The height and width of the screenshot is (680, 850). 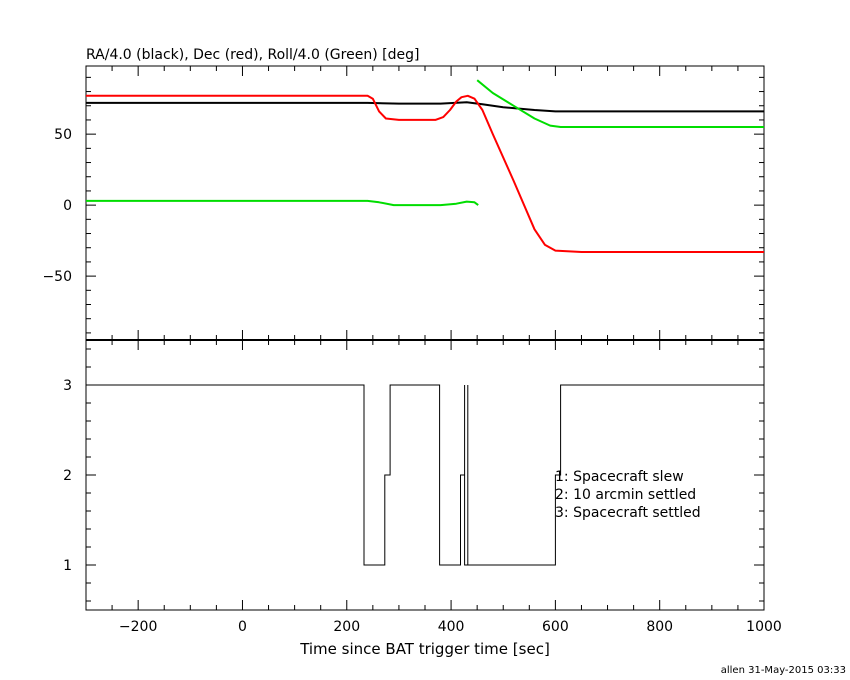 I want to click on legend-10-arcmin-settled: 2: 10 arcmin settled, so click(x=625, y=495).